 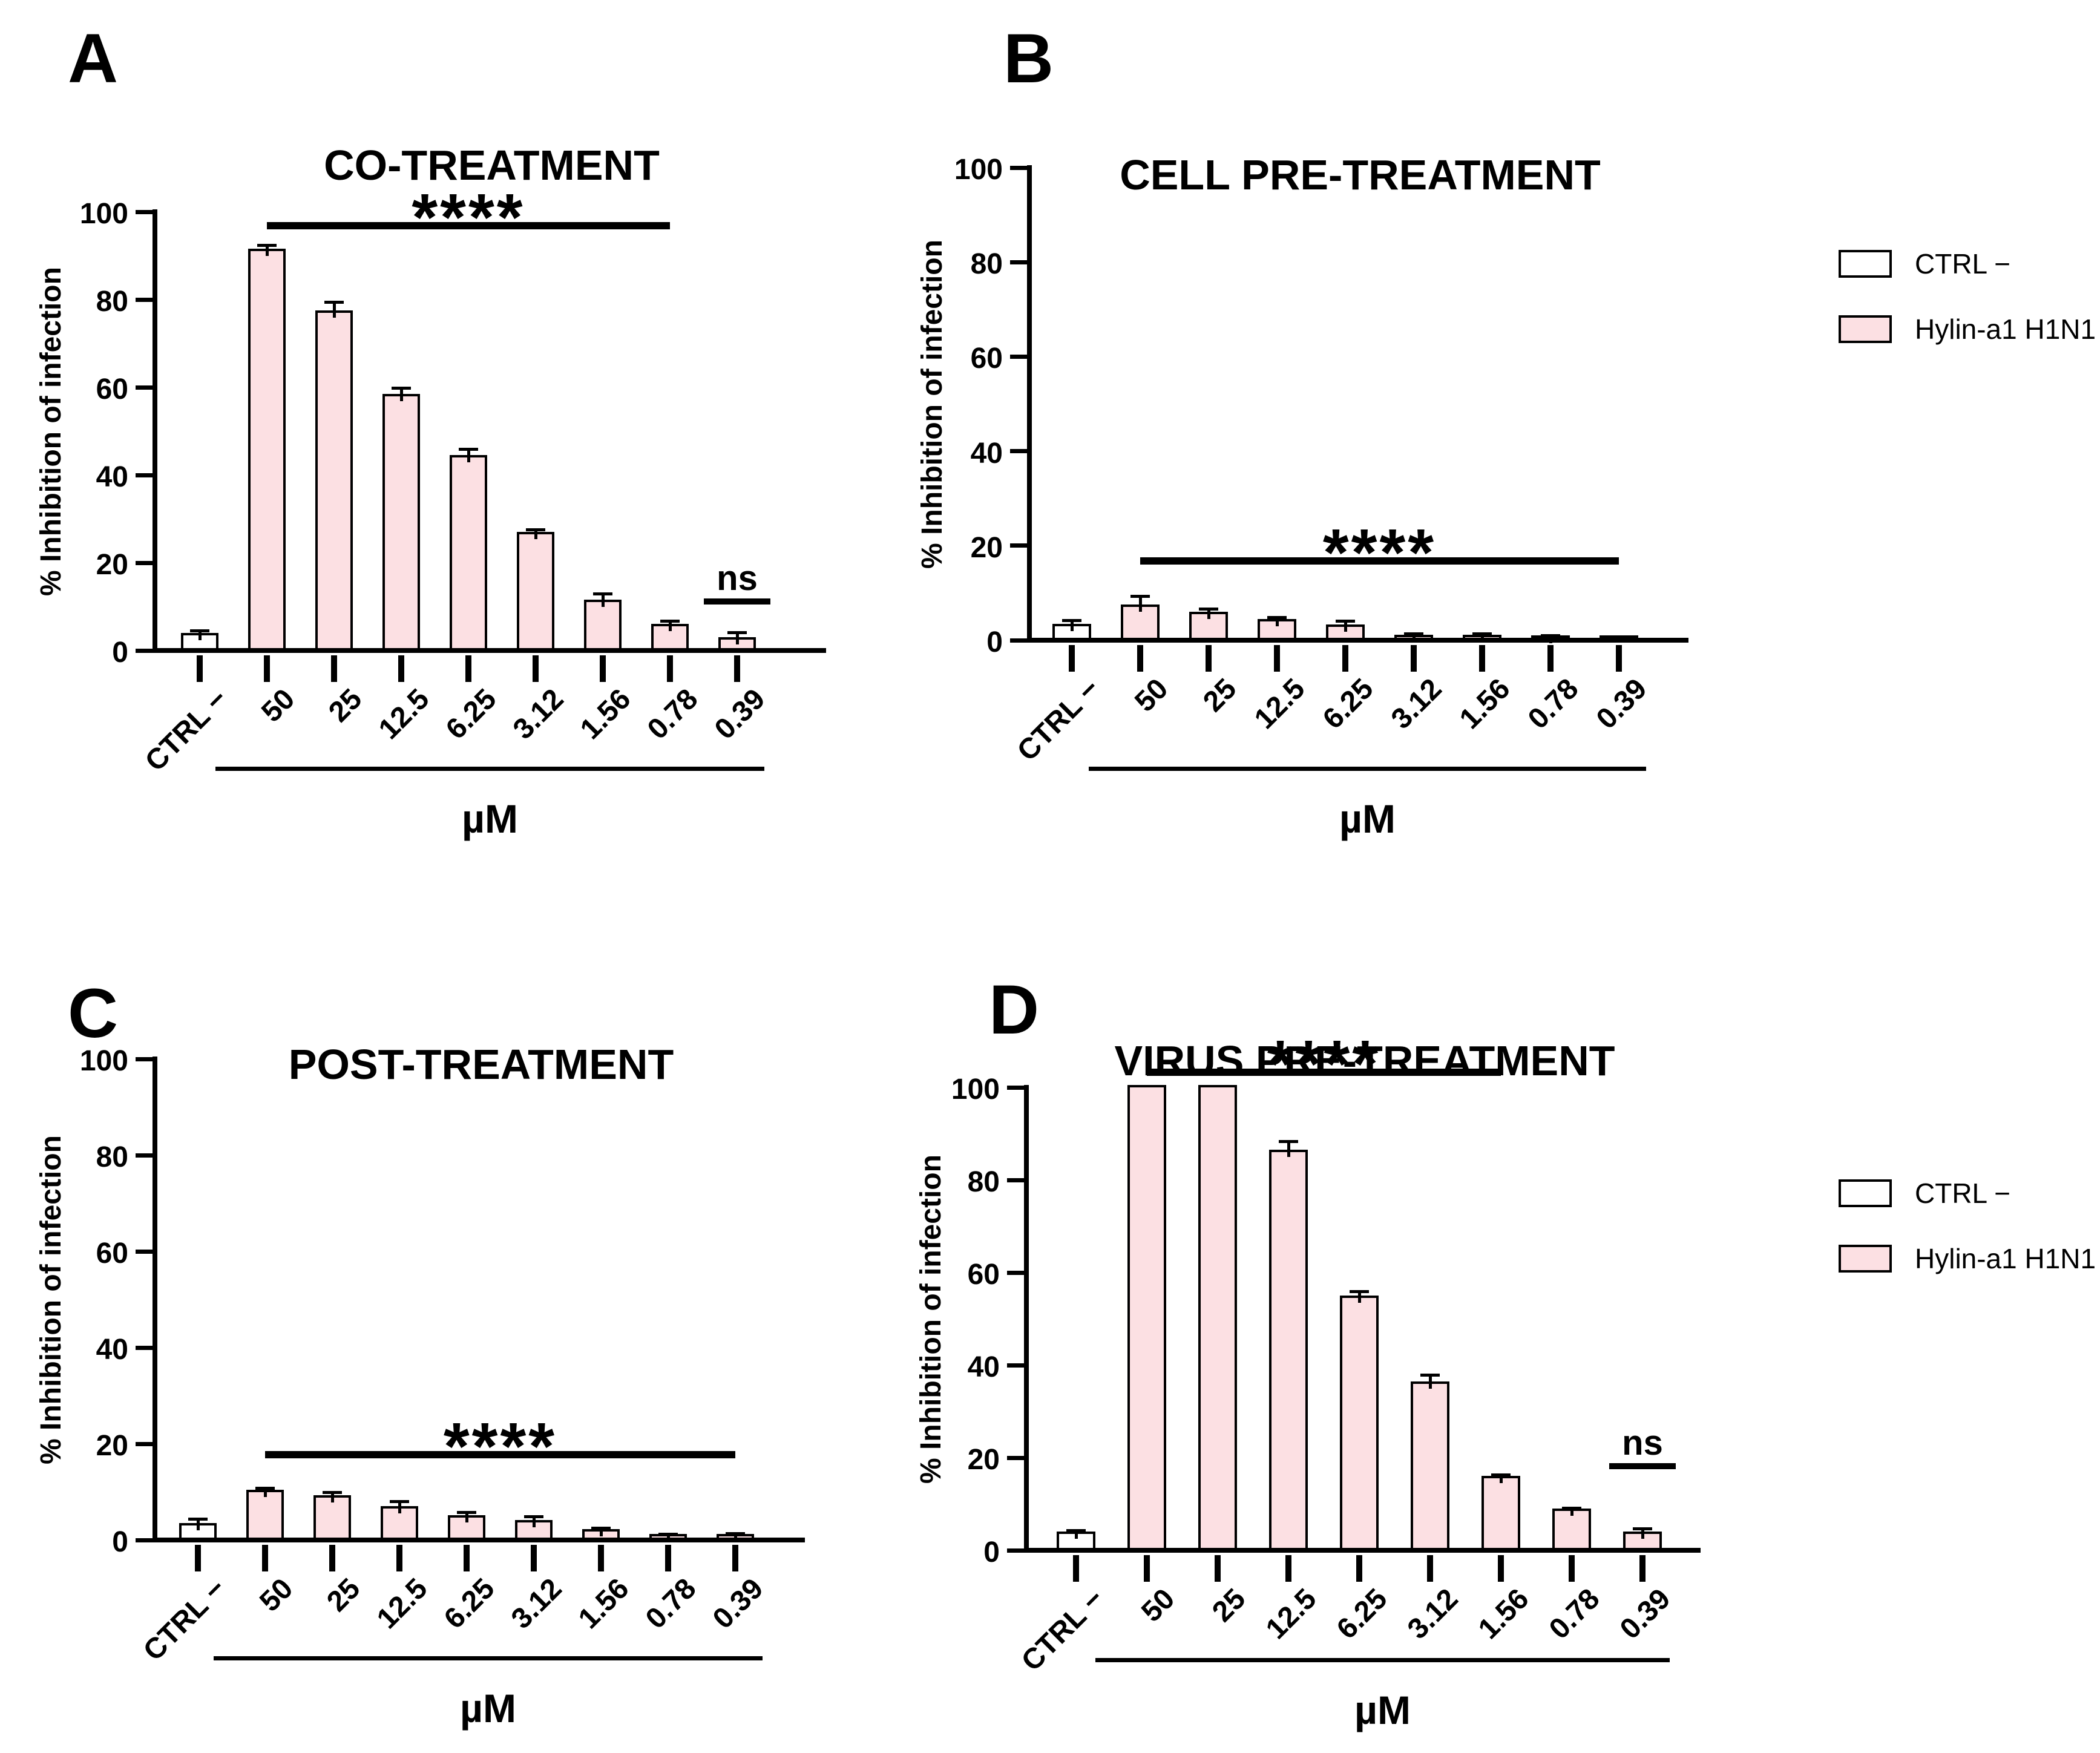 I want to click on panel-letter-a: A, so click(x=93, y=58).